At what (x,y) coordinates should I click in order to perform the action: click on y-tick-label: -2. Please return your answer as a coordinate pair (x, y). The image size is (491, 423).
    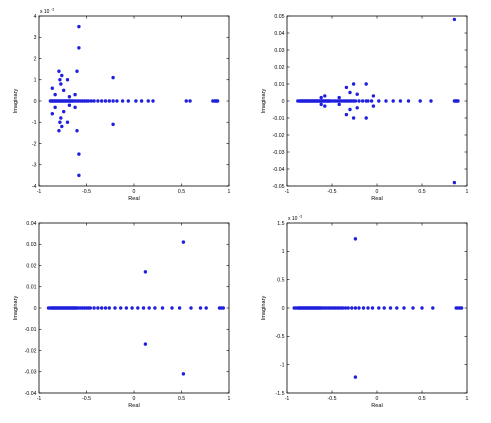
    Looking at the image, I should click on (34, 144).